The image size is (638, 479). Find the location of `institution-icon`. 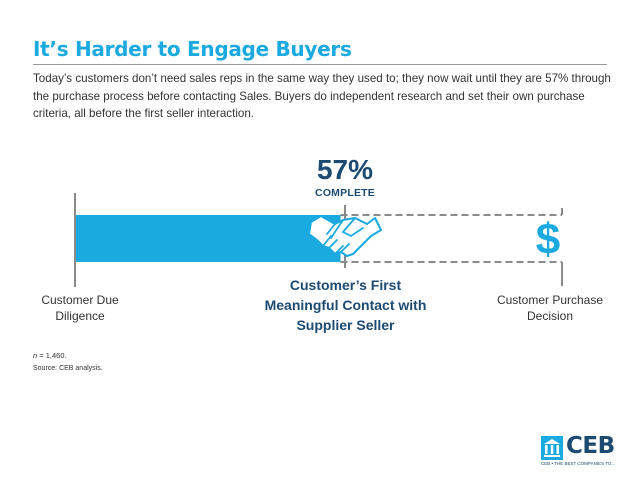

institution-icon is located at coordinates (552, 448).